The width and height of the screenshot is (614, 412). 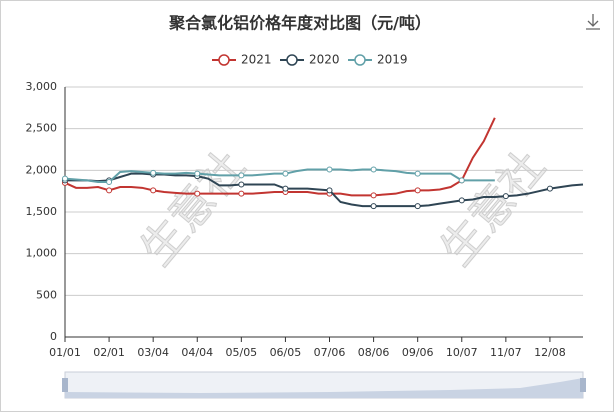 I want to click on x-tick-label: 09/06, so click(x=418, y=352).